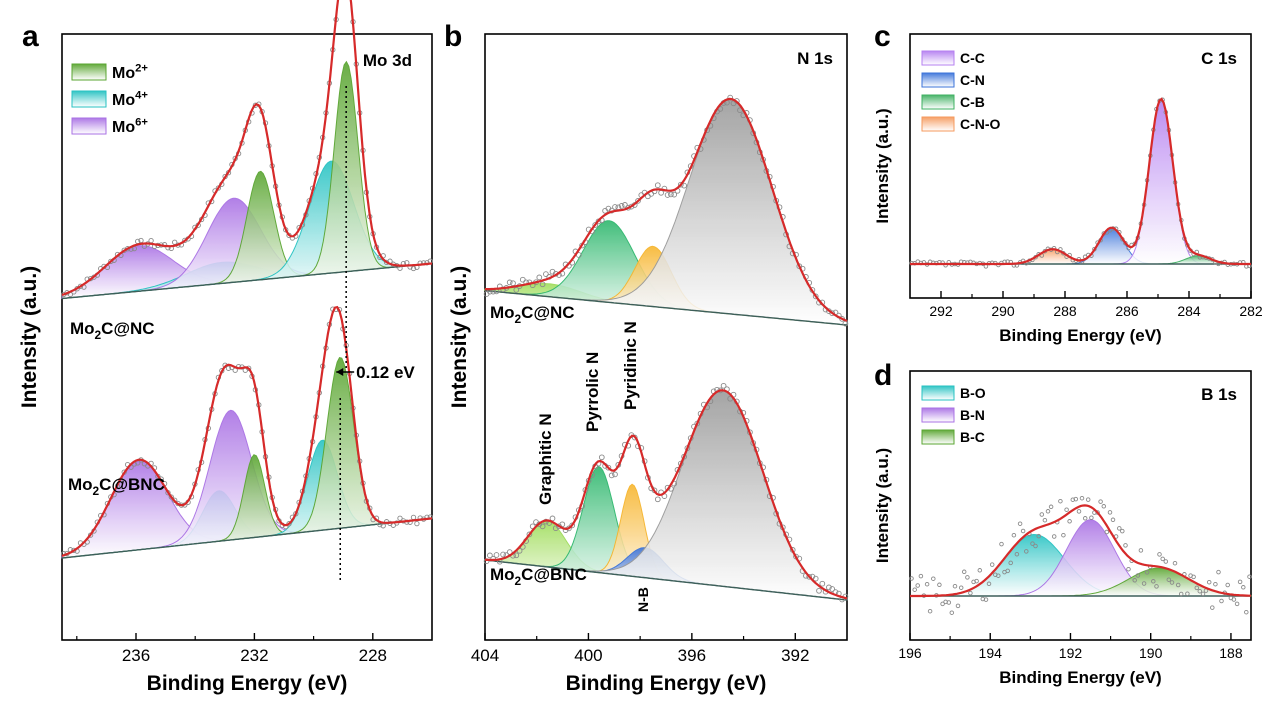 The width and height of the screenshot is (1265, 707). What do you see at coordinates (972, 80) in the screenshot?
I see `panel-c-legend-label: C-N` at bounding box center [972, 80].